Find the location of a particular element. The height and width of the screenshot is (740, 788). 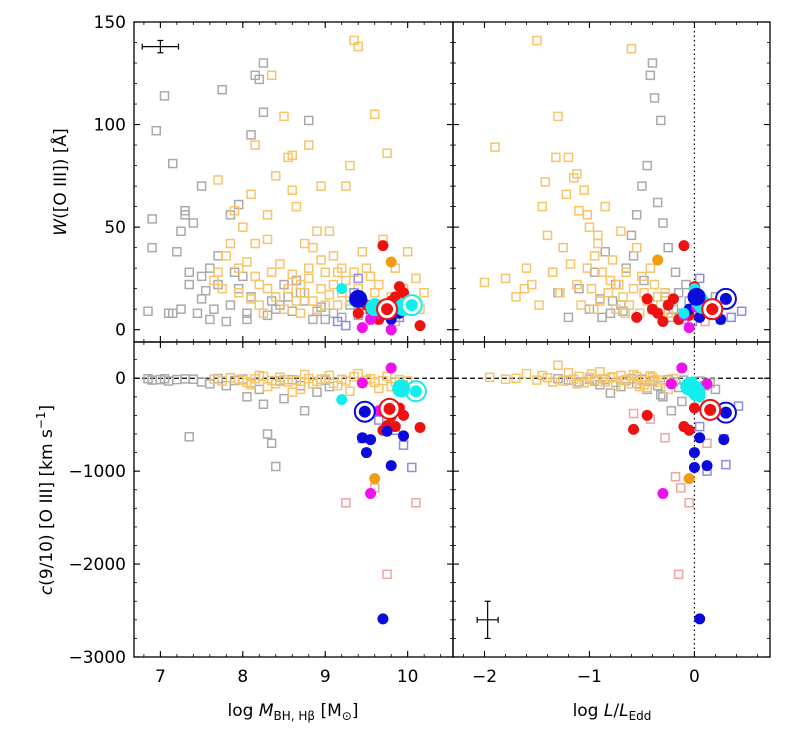

x-tick-label: 9 is located at coordinates (325, 677).